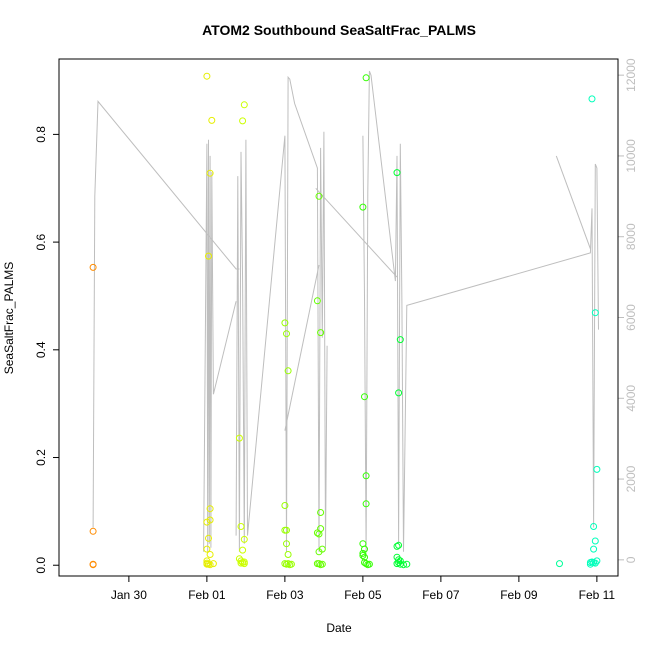  What do you see at coordinates (631, 317) in the screenshot?
I see `y2-tick-label: 6000` at bounding box center [631, 317].